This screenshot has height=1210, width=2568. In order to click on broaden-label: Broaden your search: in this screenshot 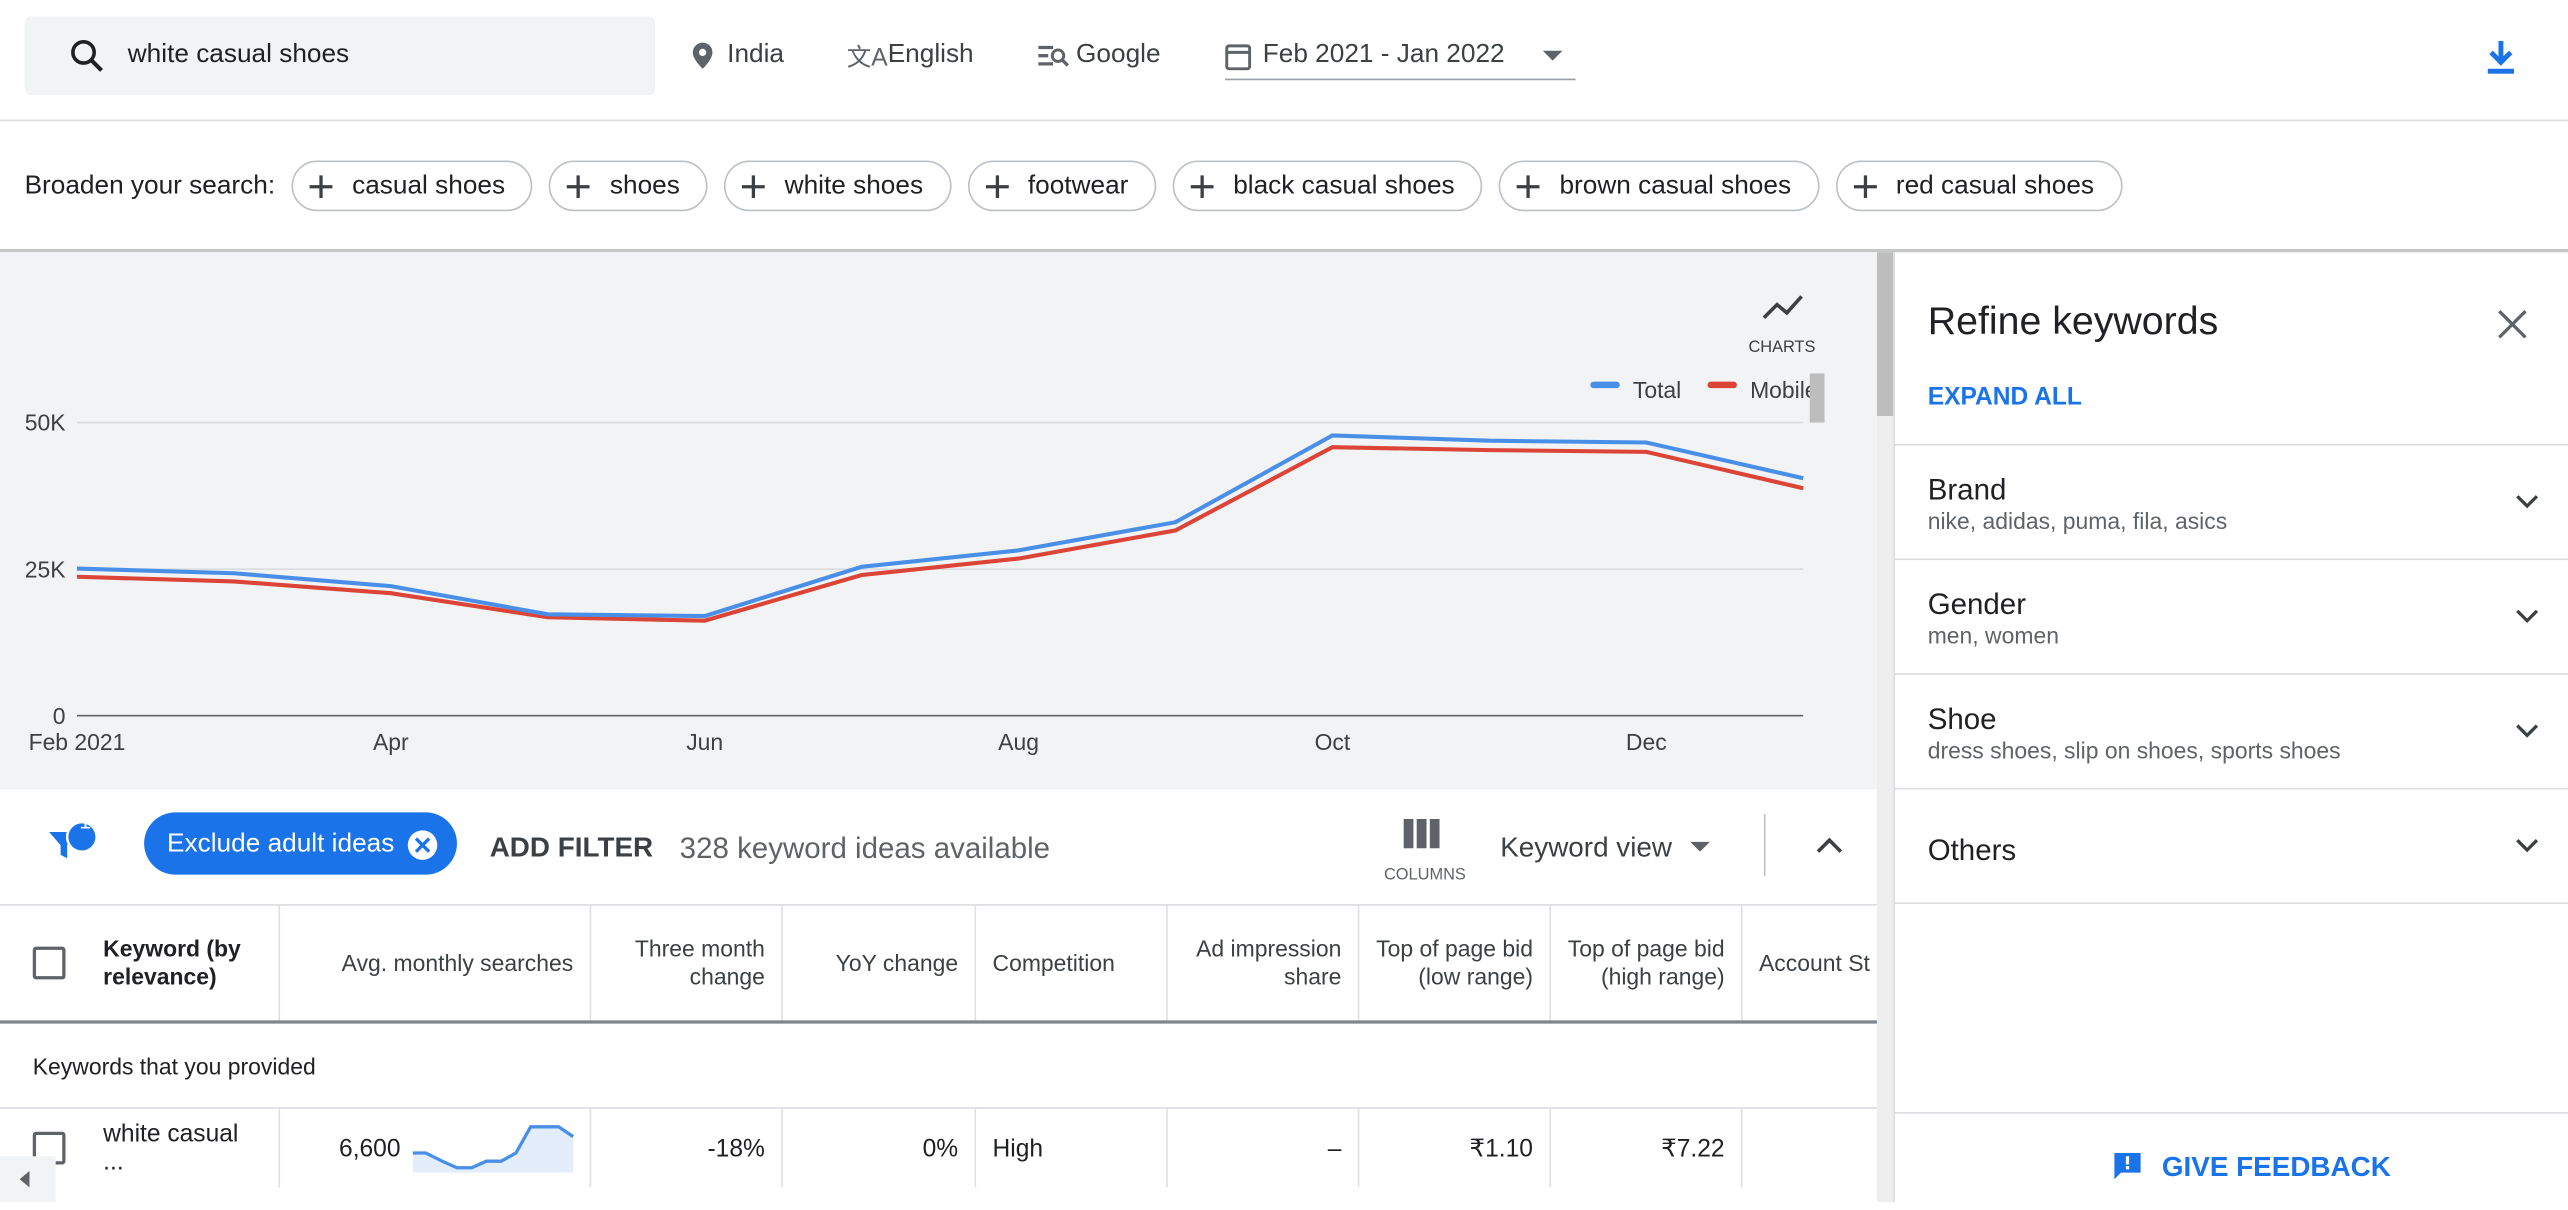, I will do `click(150, 185)`.